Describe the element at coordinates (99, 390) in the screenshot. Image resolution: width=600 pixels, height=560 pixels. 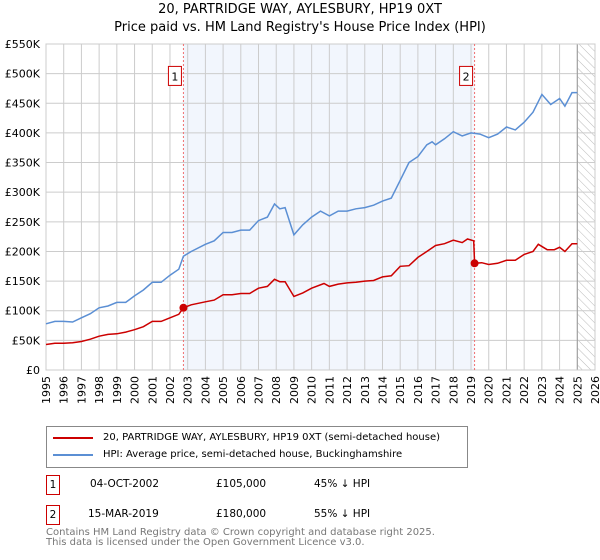
I see `x-tick-label: 1998` at that location.